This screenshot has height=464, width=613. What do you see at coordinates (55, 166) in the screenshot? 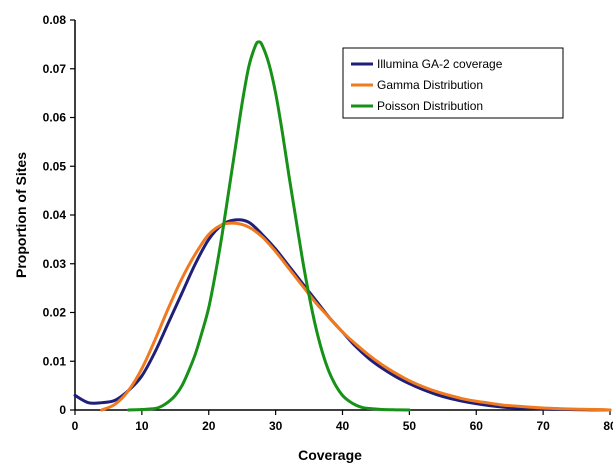
I see `y-tick-label: 0.05` at bounding box center [55, 166].